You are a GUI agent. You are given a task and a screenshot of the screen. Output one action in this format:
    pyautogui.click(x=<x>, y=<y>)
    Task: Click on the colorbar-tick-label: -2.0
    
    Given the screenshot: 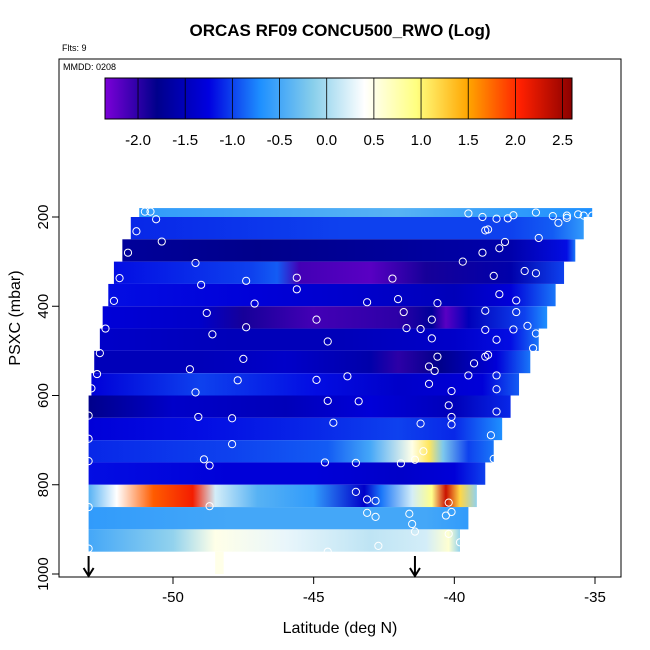 What is the action you would take?
    pyautogui.click(x=138, y=140)
    